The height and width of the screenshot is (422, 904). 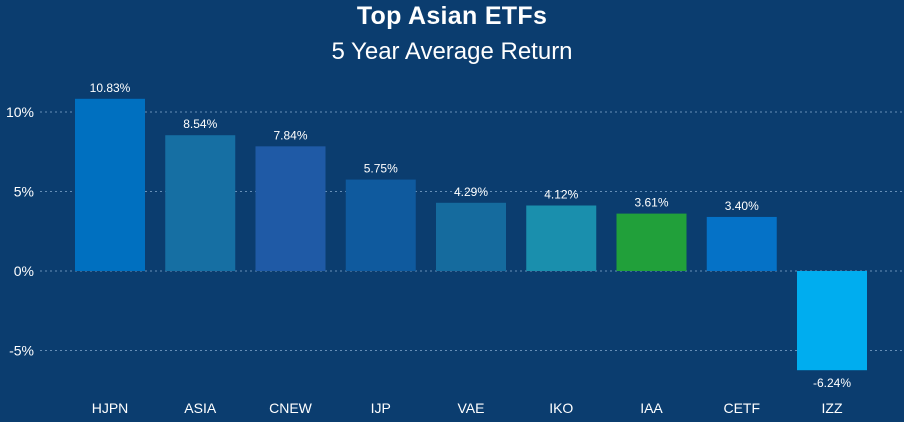 I want to click on category-label: IKO, so click(x=561, y=408).